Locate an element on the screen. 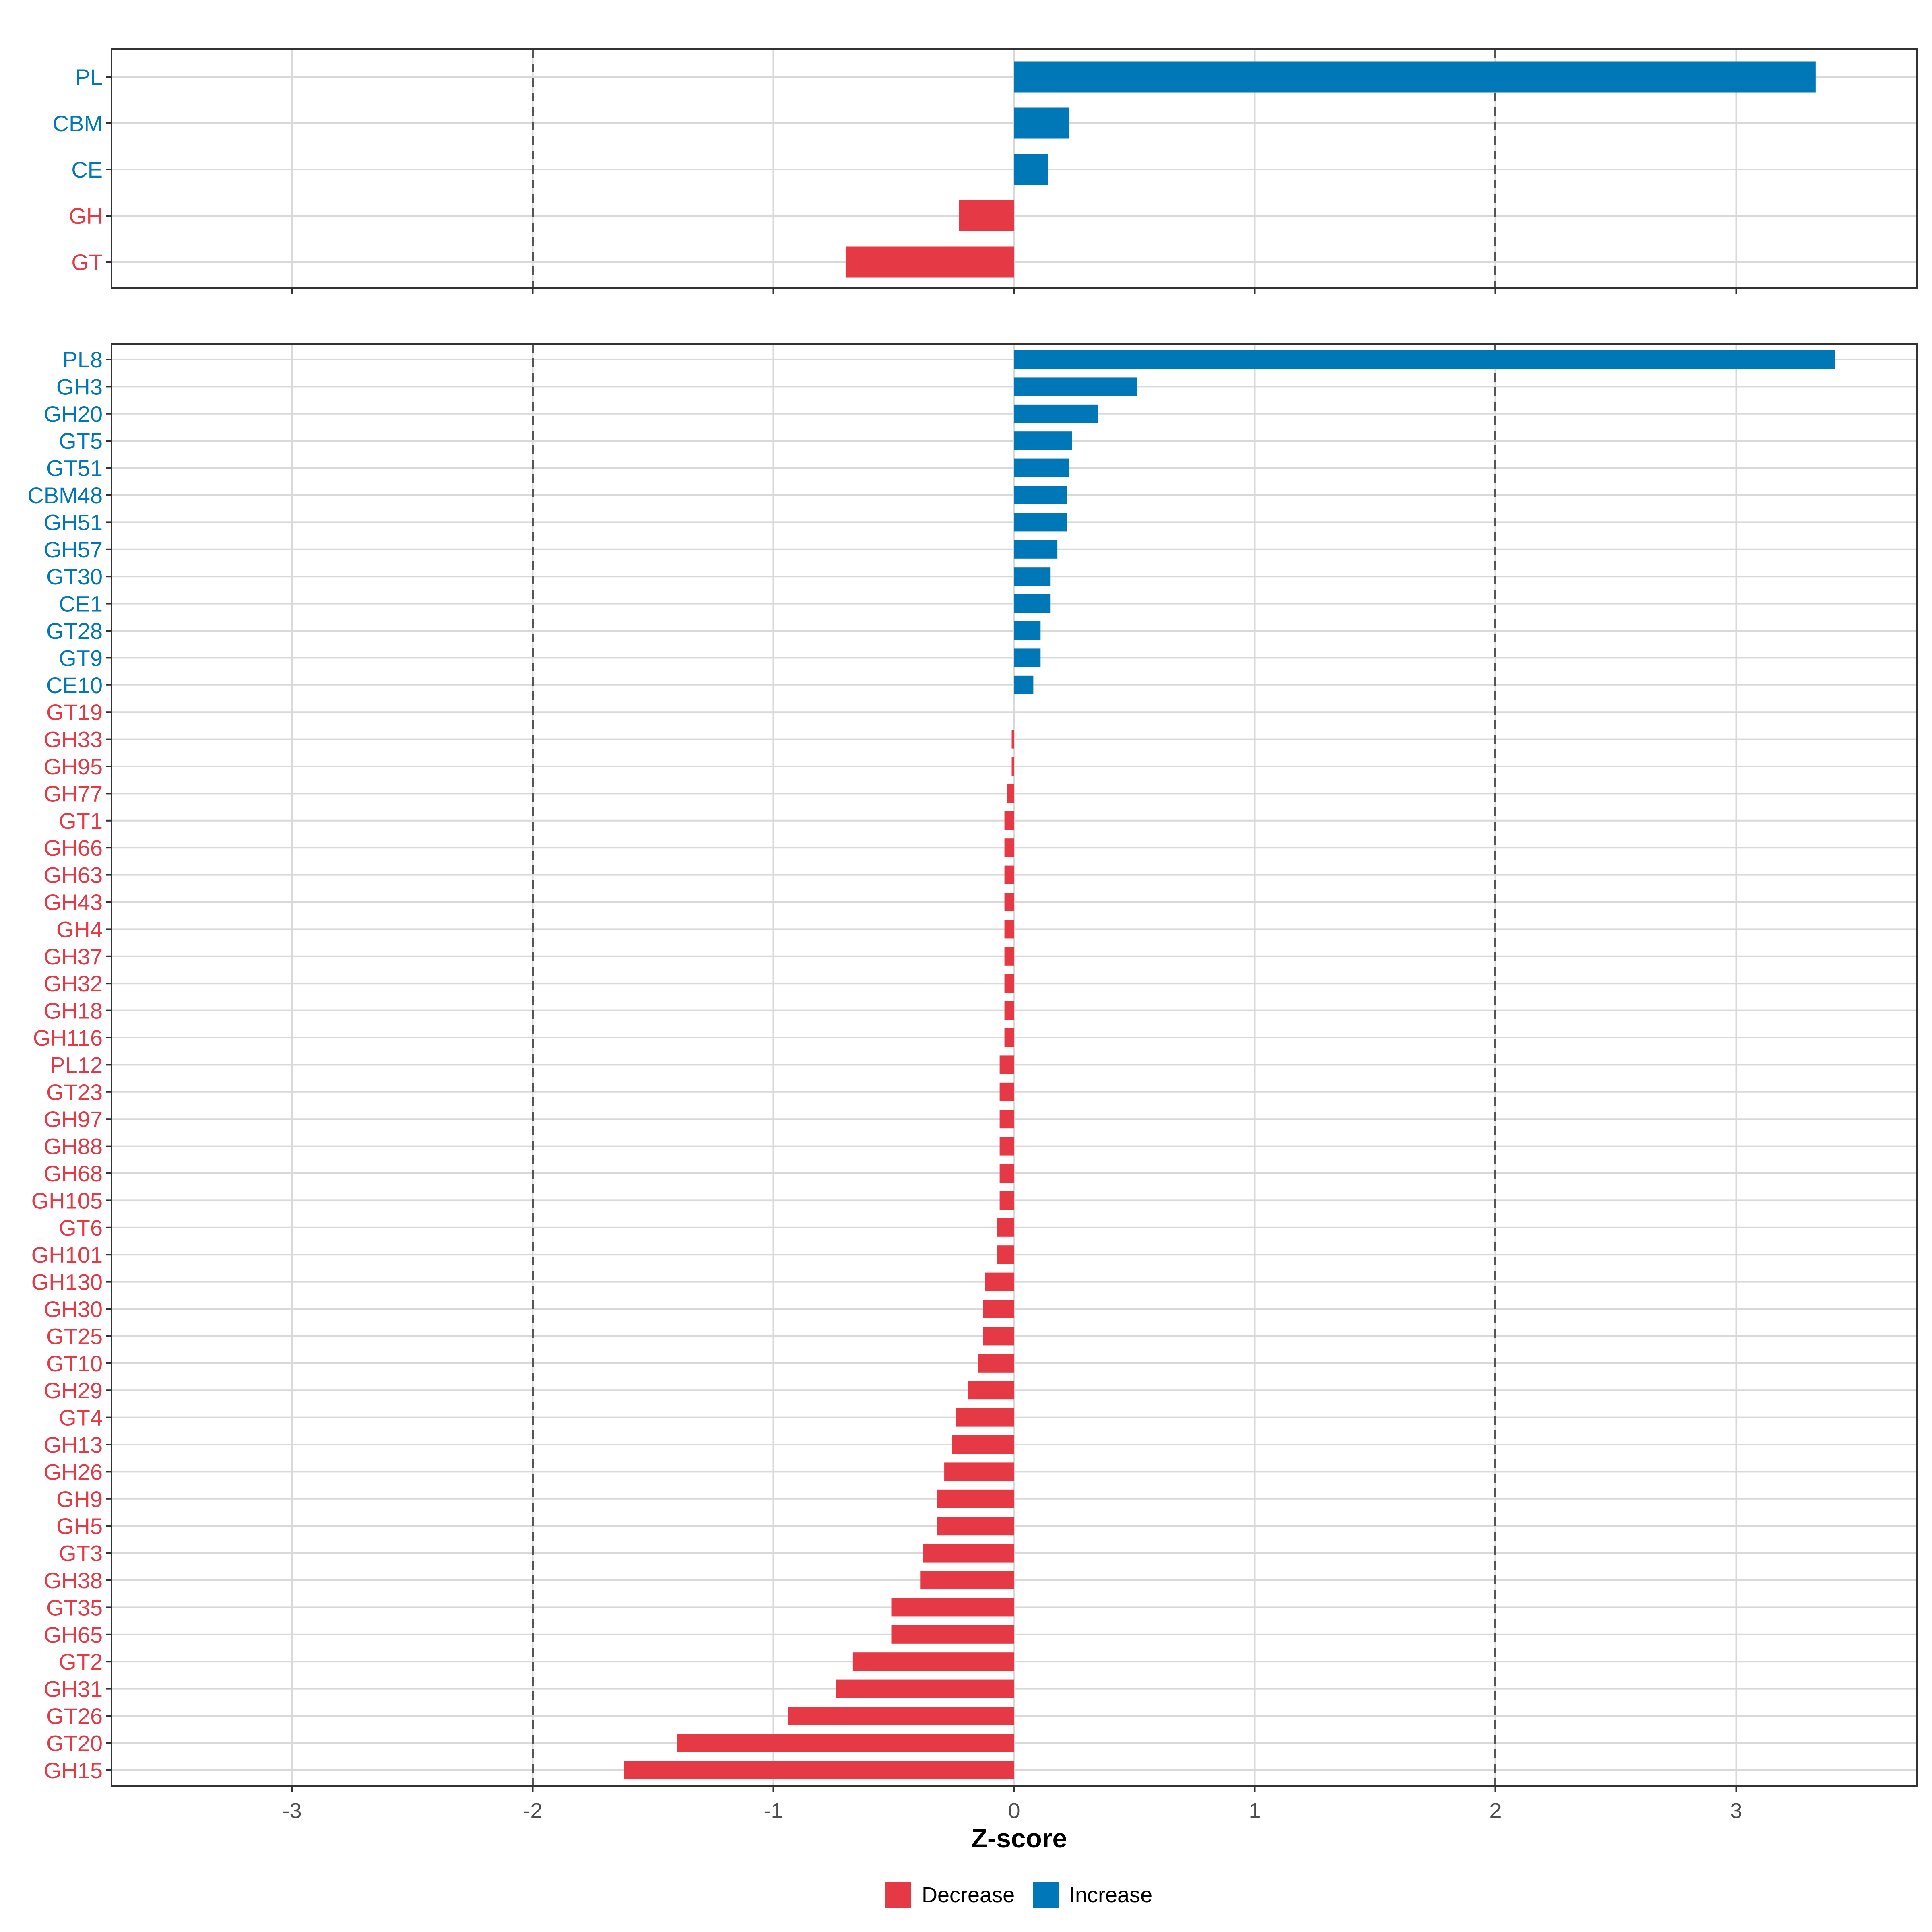  bottom-bar-gh68 is located at coordinates (1007, 1173).